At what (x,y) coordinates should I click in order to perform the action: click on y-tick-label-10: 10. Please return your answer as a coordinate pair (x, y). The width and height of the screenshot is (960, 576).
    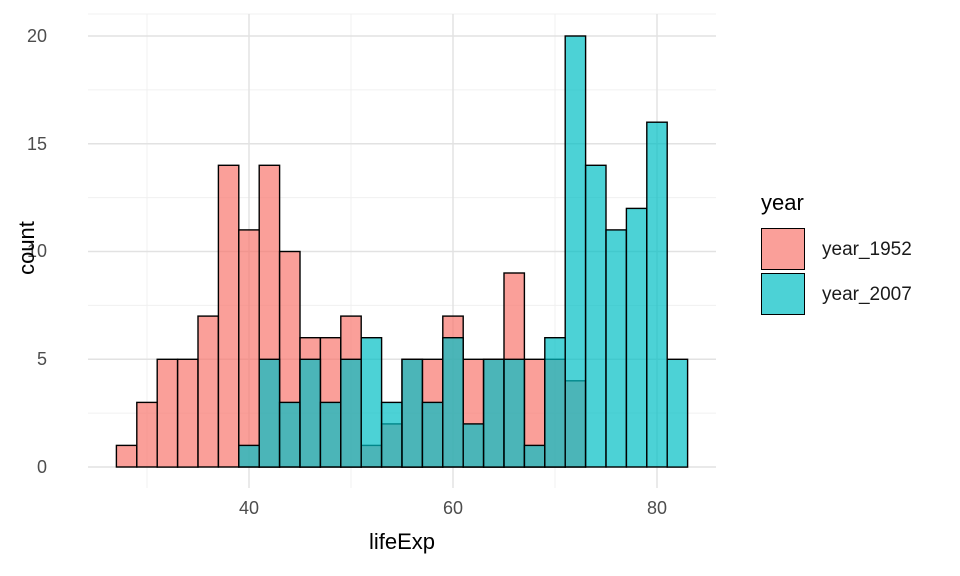
    Looking at the image, I should click on (36, 251).